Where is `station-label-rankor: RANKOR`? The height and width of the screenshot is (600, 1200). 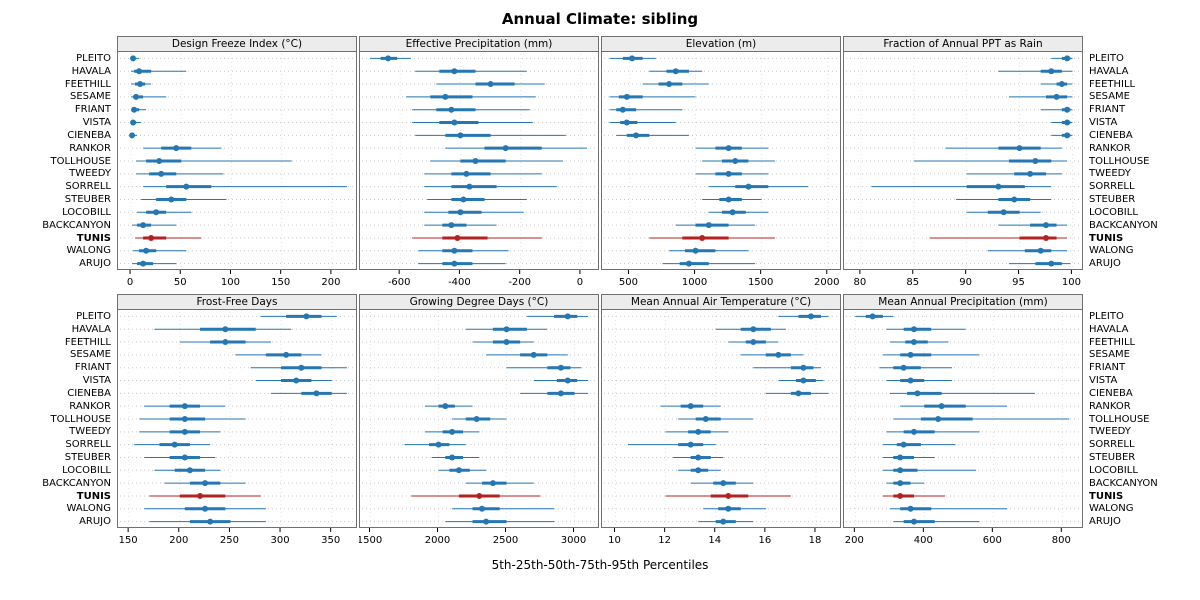 station-label-rankor: RANKOR is located at coordinates (1110, 148).